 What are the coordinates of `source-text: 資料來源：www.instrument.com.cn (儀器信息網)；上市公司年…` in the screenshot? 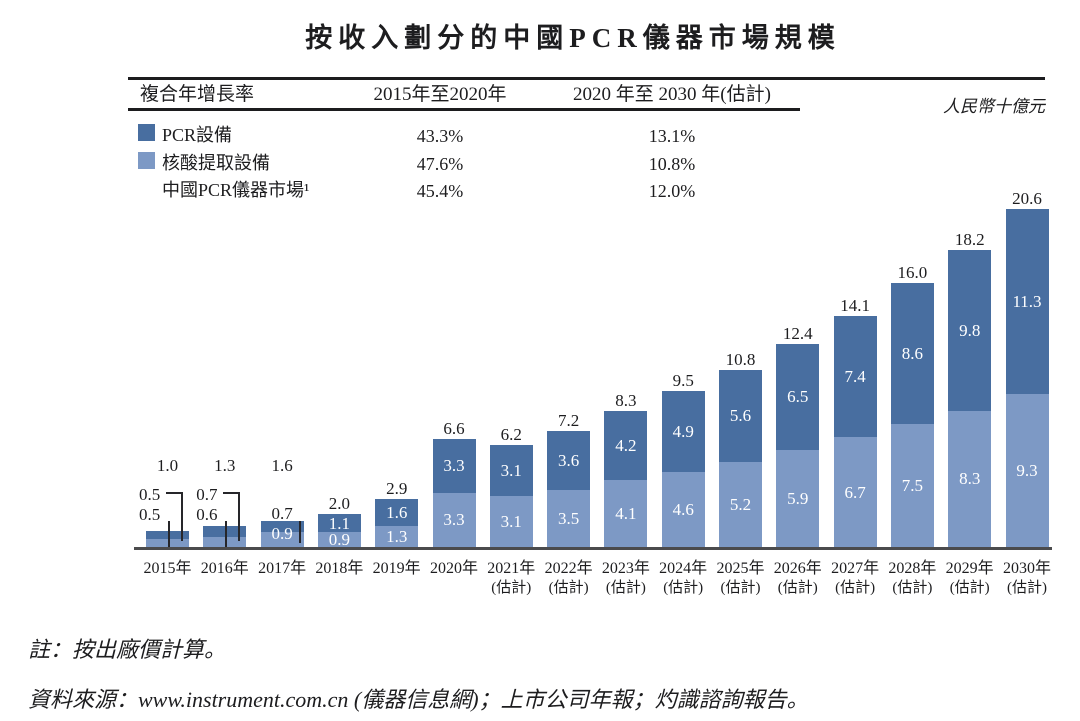 It's located at (418, 699).